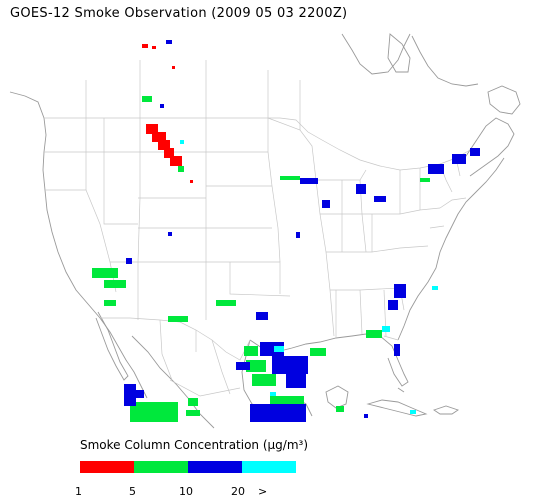 The image size is (540, 504). Describe the element at coordinates (445, 61) in the screenshot. I see `labrador` at that location.